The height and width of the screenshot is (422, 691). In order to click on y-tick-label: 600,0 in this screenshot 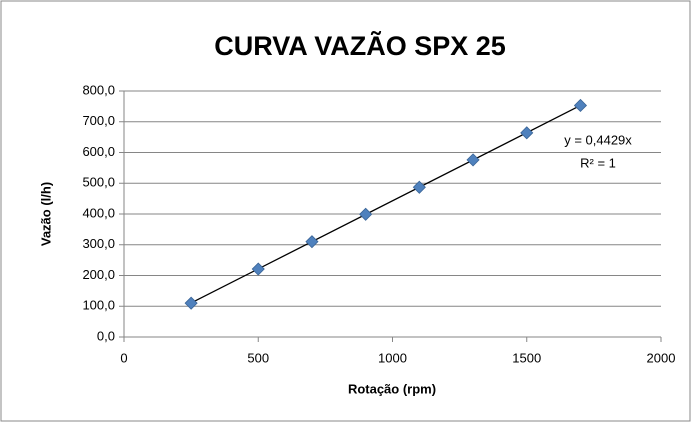, I will do `click(98, 151)`.